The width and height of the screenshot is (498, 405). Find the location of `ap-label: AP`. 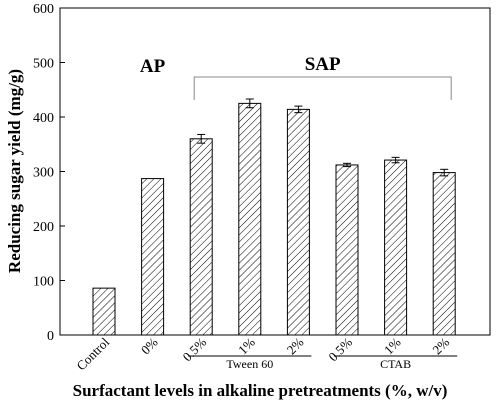

ap-label: AP is located at coordinates (153, 66).